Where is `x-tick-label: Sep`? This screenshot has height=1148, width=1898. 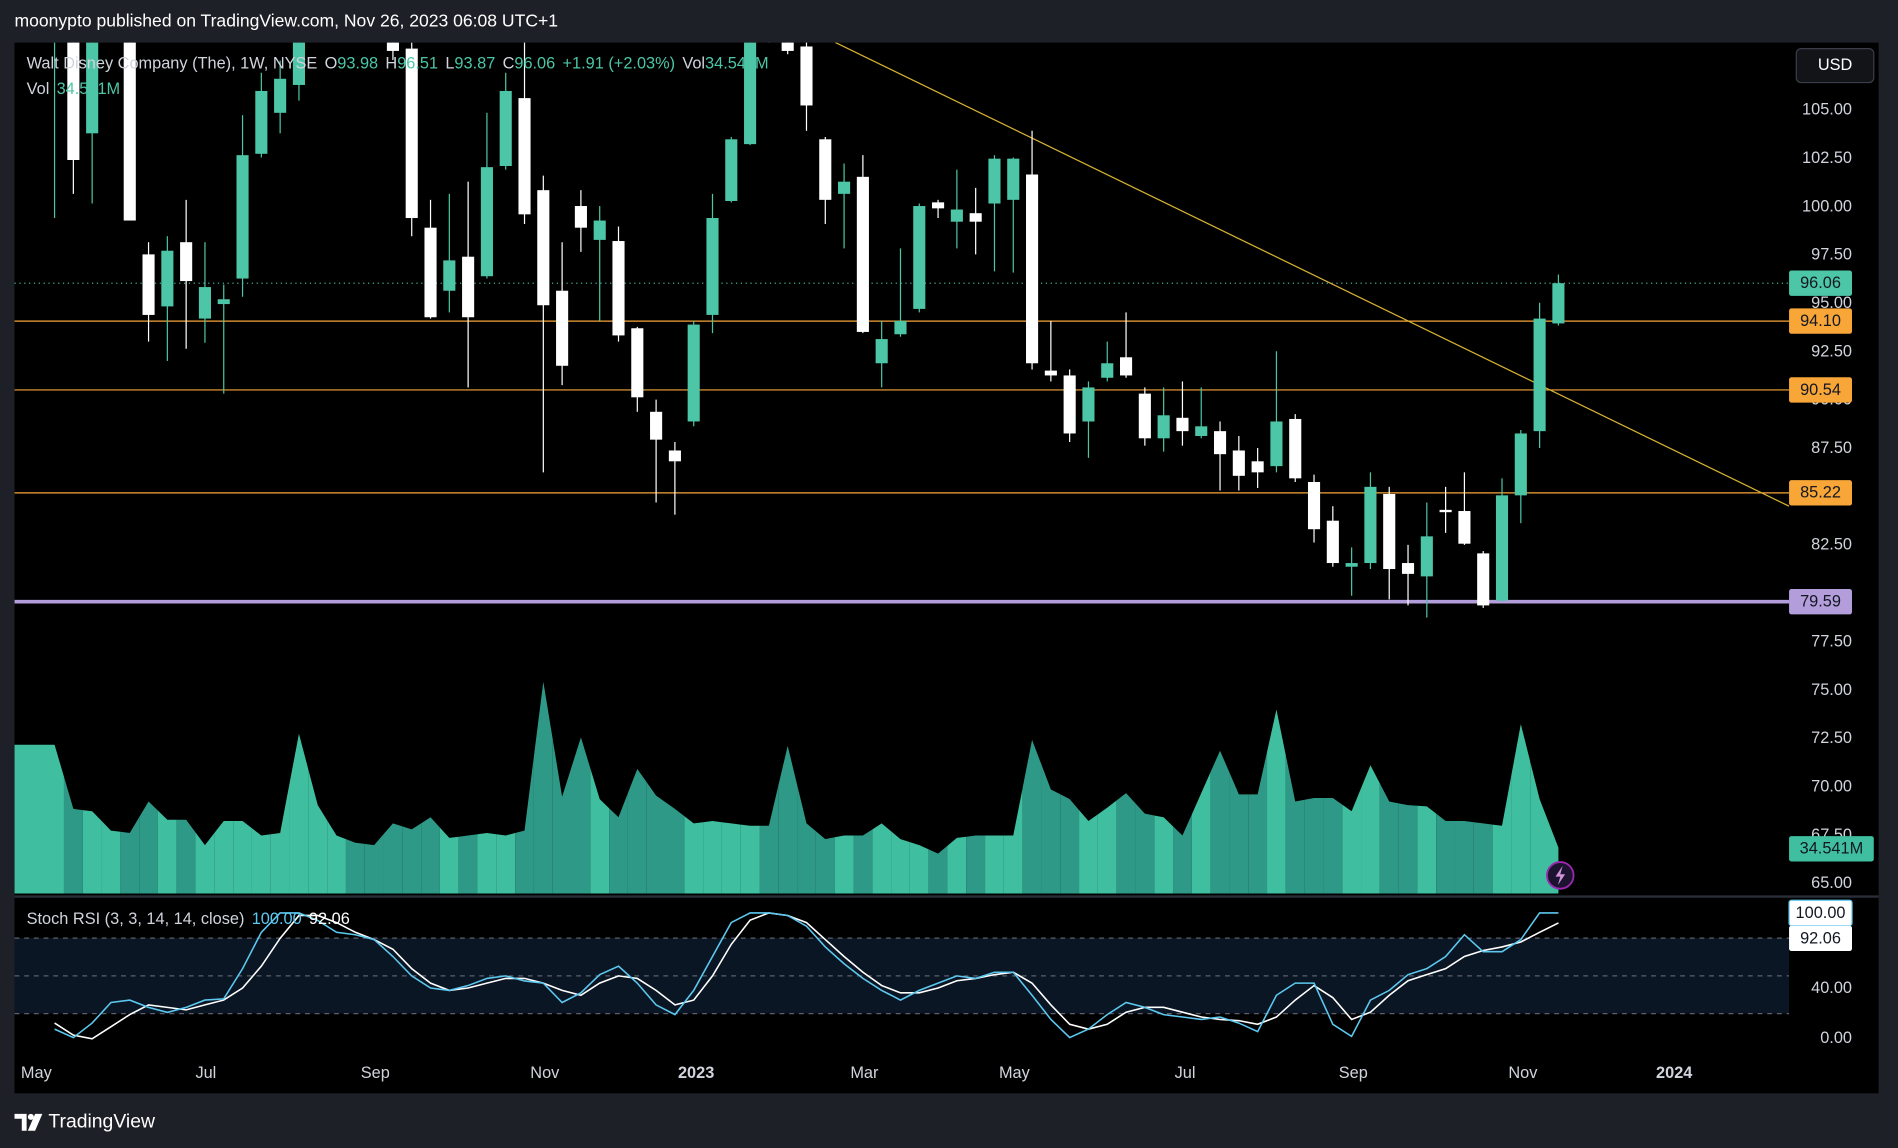
x-tick-label: Sep is located at coordinates (375, 1073).